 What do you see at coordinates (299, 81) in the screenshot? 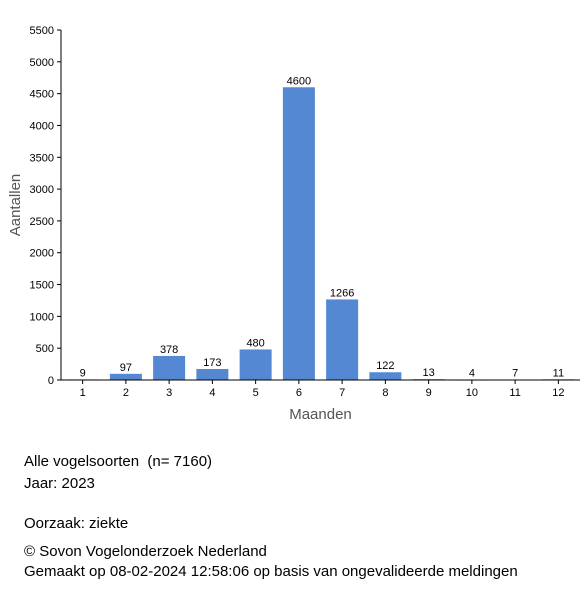
I see `data-label: 4600` at bounding box center [299, 81].